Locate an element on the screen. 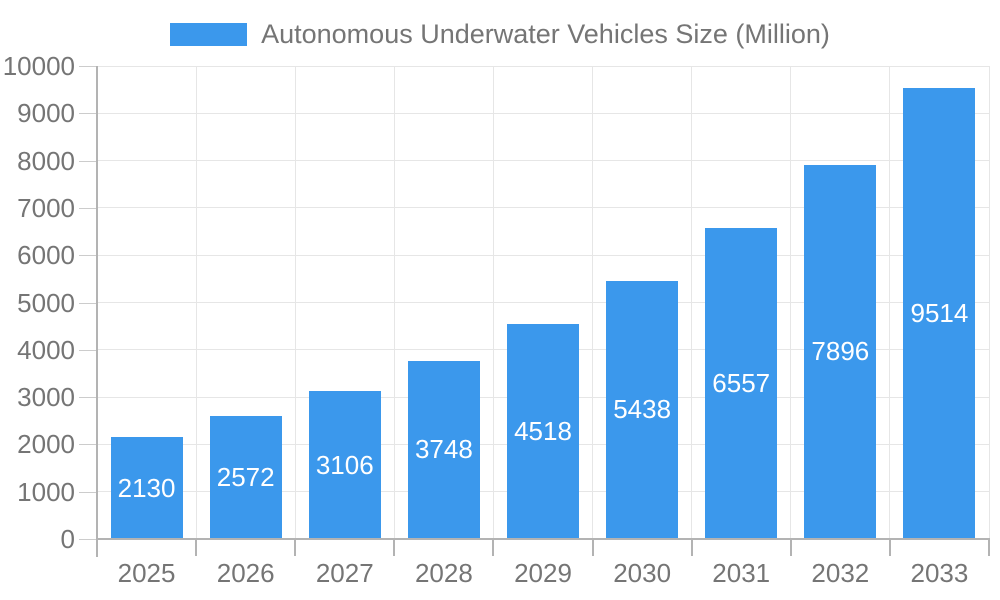  bar-2029: 4518 is located at coordinates (543, 431).